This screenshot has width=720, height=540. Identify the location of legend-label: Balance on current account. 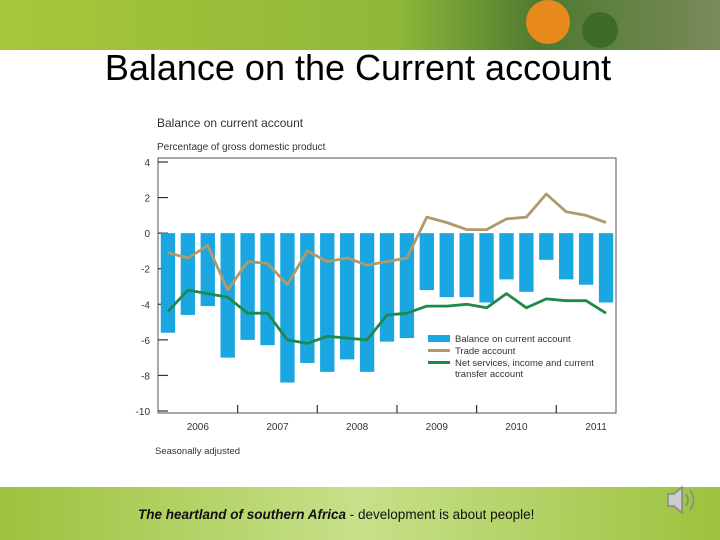
(513, 339).